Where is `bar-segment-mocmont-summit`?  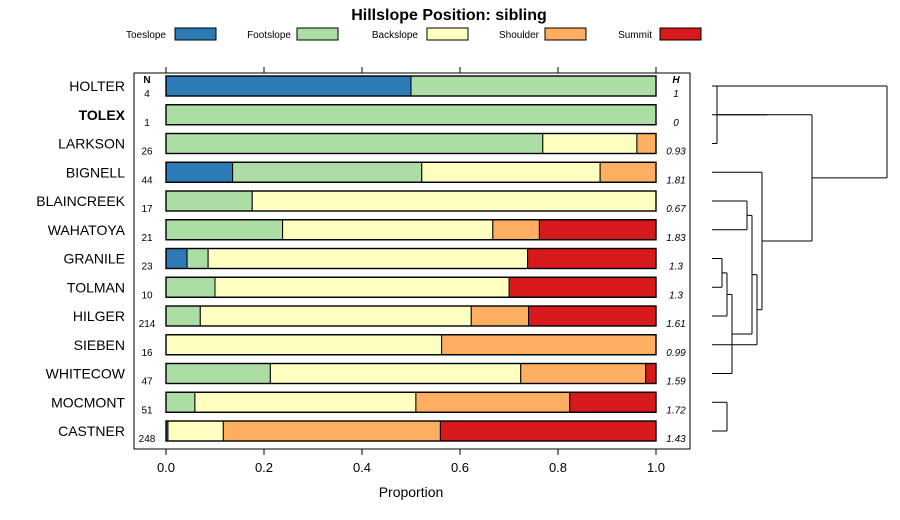 bar-segment-mocmont-summit is located at coordinates (613, 402).